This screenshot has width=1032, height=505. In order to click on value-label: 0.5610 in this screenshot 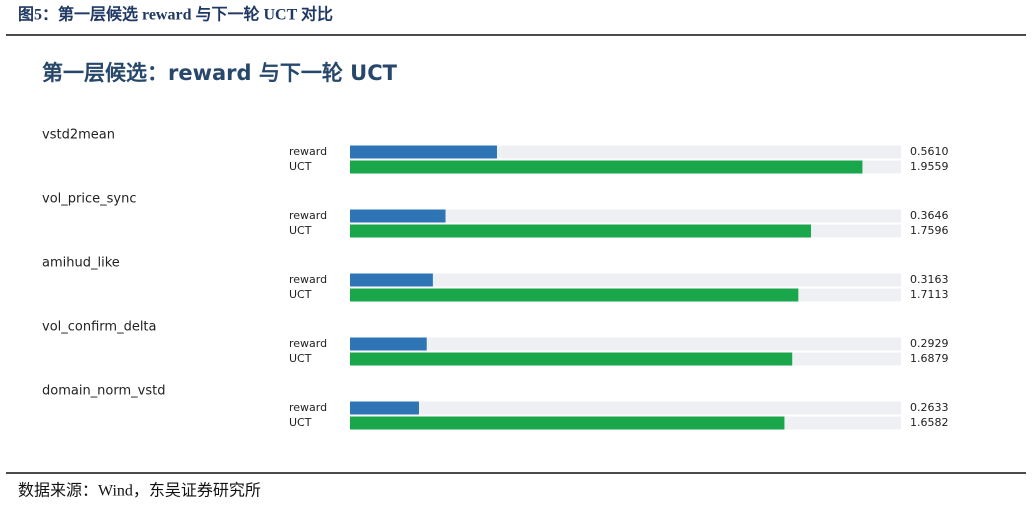, I will do `click(929, 151)`.